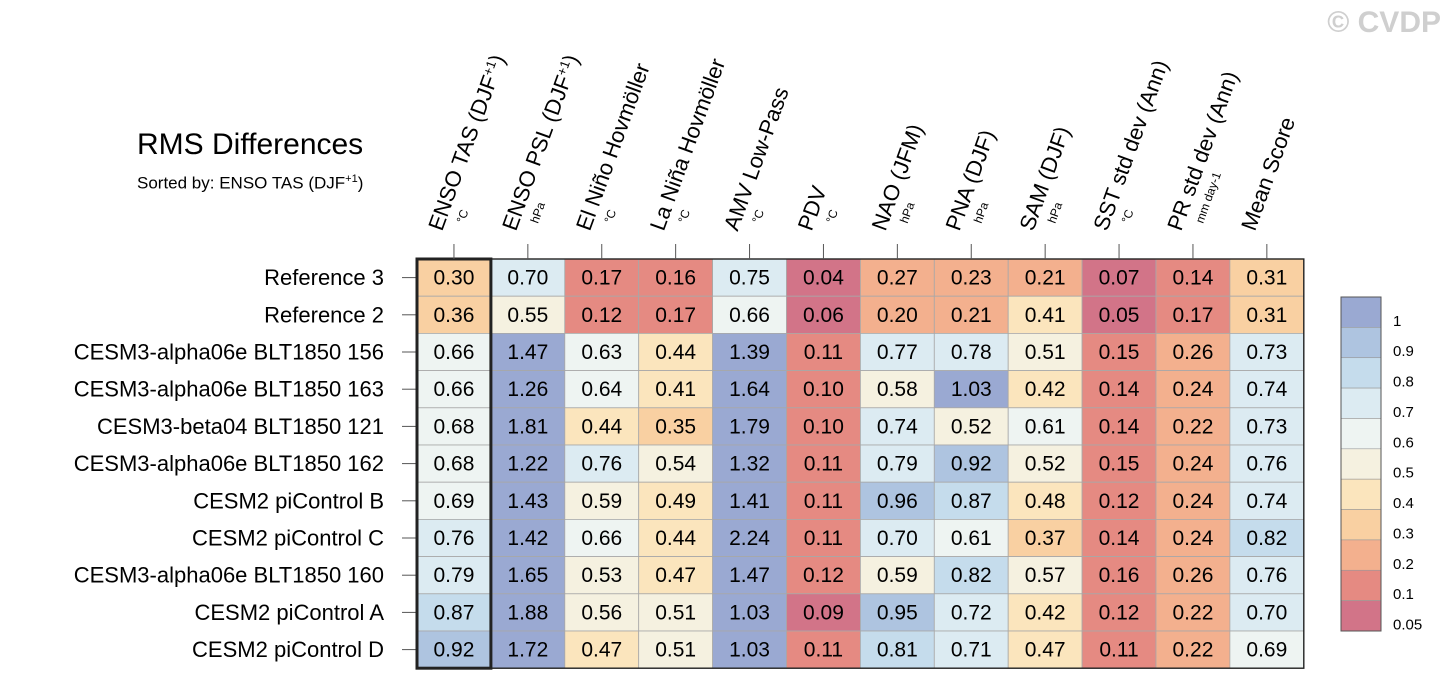  Describe the element at coordinates (969, 179) in the screenshot. I see `column-label: PNA (DJF)` at that location.